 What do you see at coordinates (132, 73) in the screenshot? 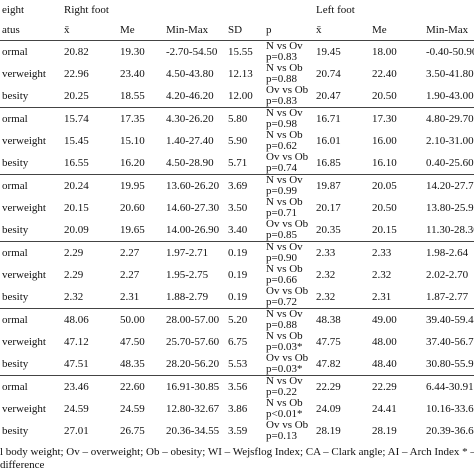
I see `cell: 23.40` at bounding box center [132, 73].